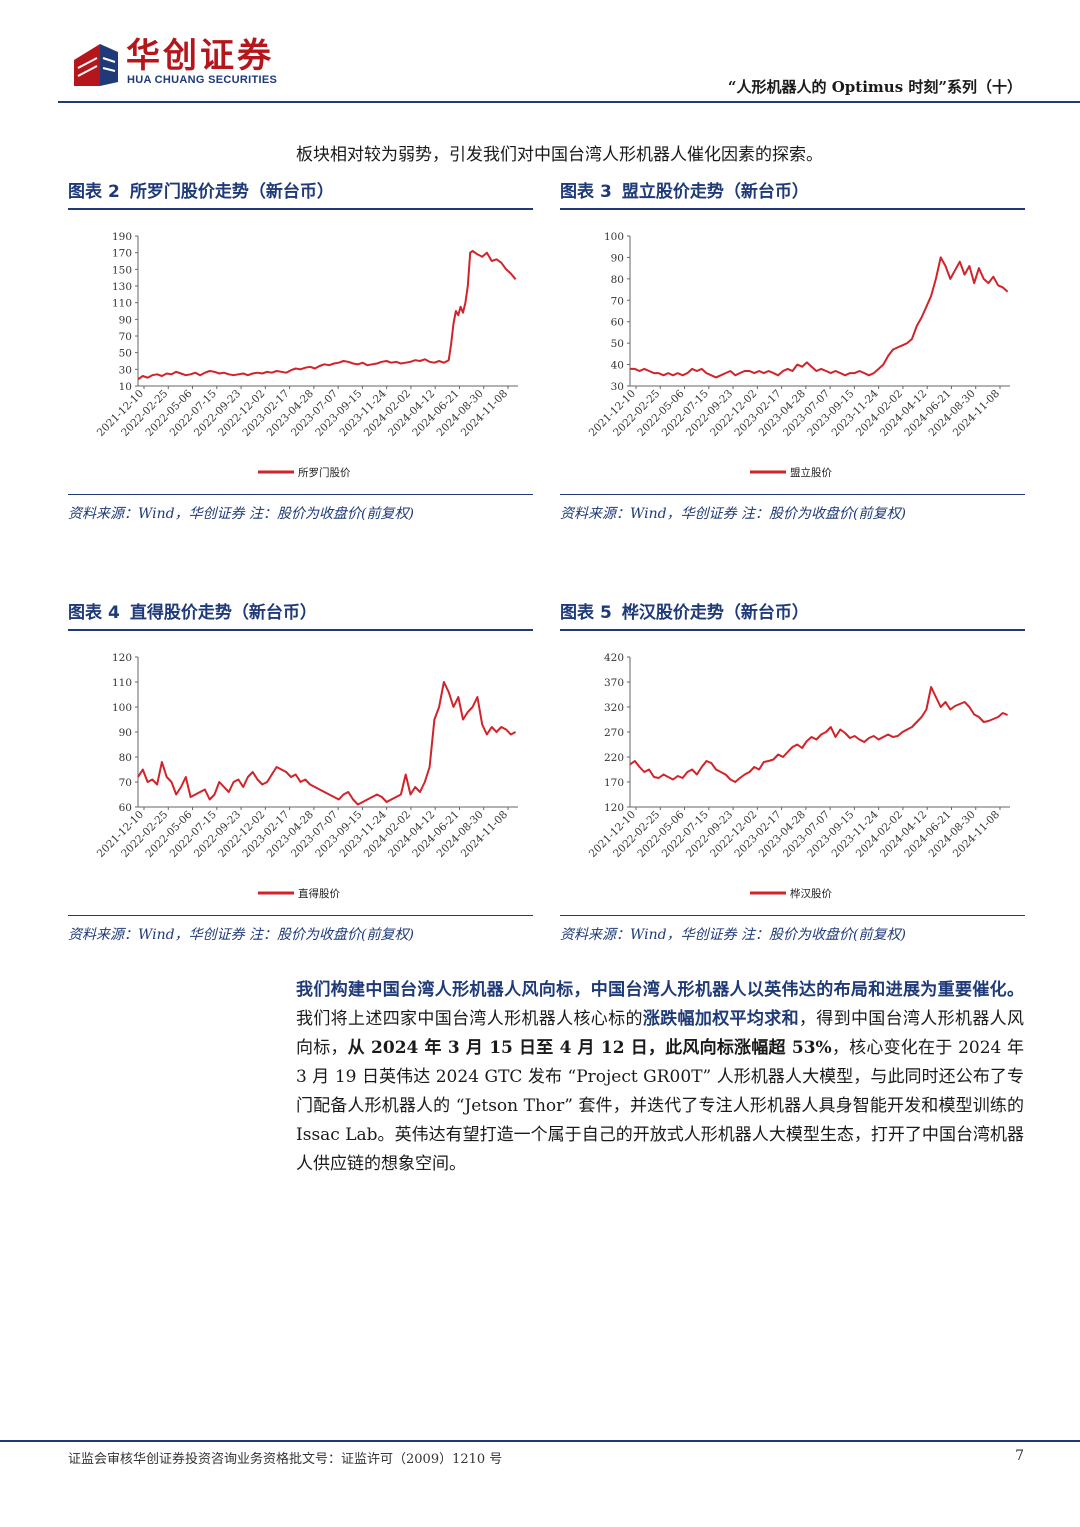 This screenshot has width=1080, height=1527. Describe the element at coordinates (589, 1048) in the screenshot. I see `paragraph-bold: 从 2024 年 3 月 15 日至 4 月 12 日，此风向标涨幅超 53%` at that location.